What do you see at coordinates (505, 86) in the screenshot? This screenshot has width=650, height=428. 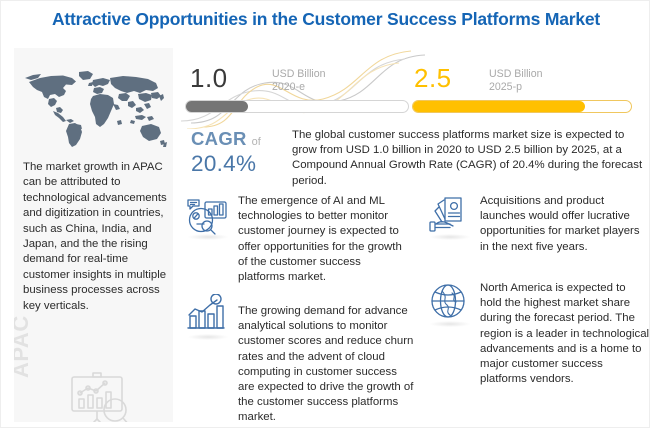 I see `metric-2025-unit-line2: 2025-p` at bounding box center [505, 86].